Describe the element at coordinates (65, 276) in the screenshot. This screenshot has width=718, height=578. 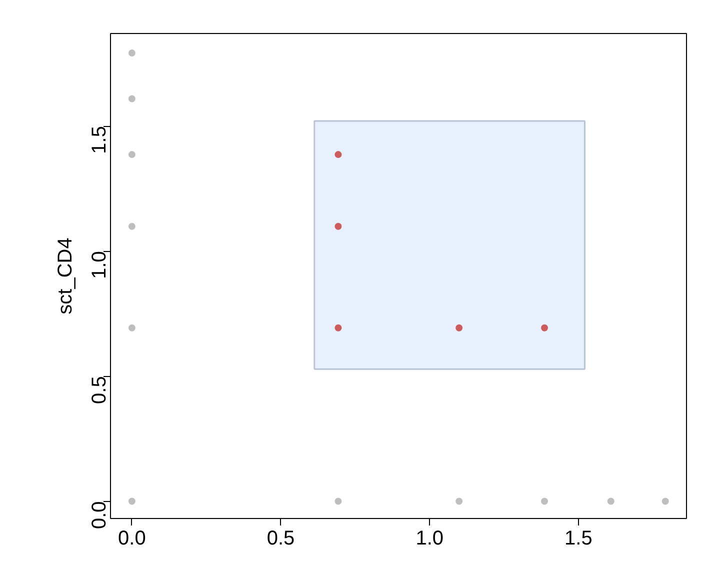
I see `y-axis-title: sct_CD4` at that location.